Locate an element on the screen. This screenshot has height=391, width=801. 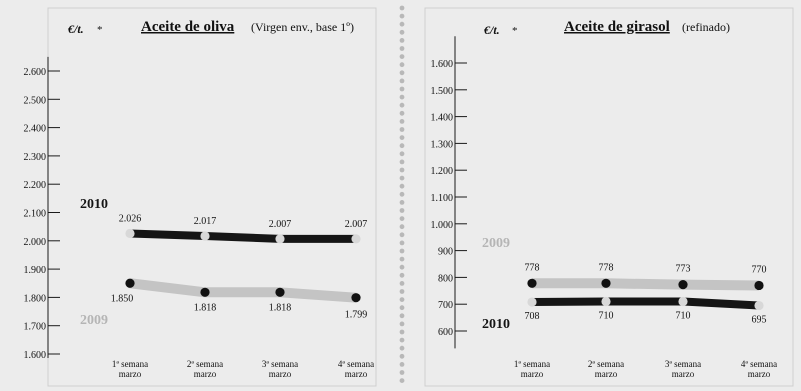
y-tick-label: 1.100 is located at coordinates (442, 198).